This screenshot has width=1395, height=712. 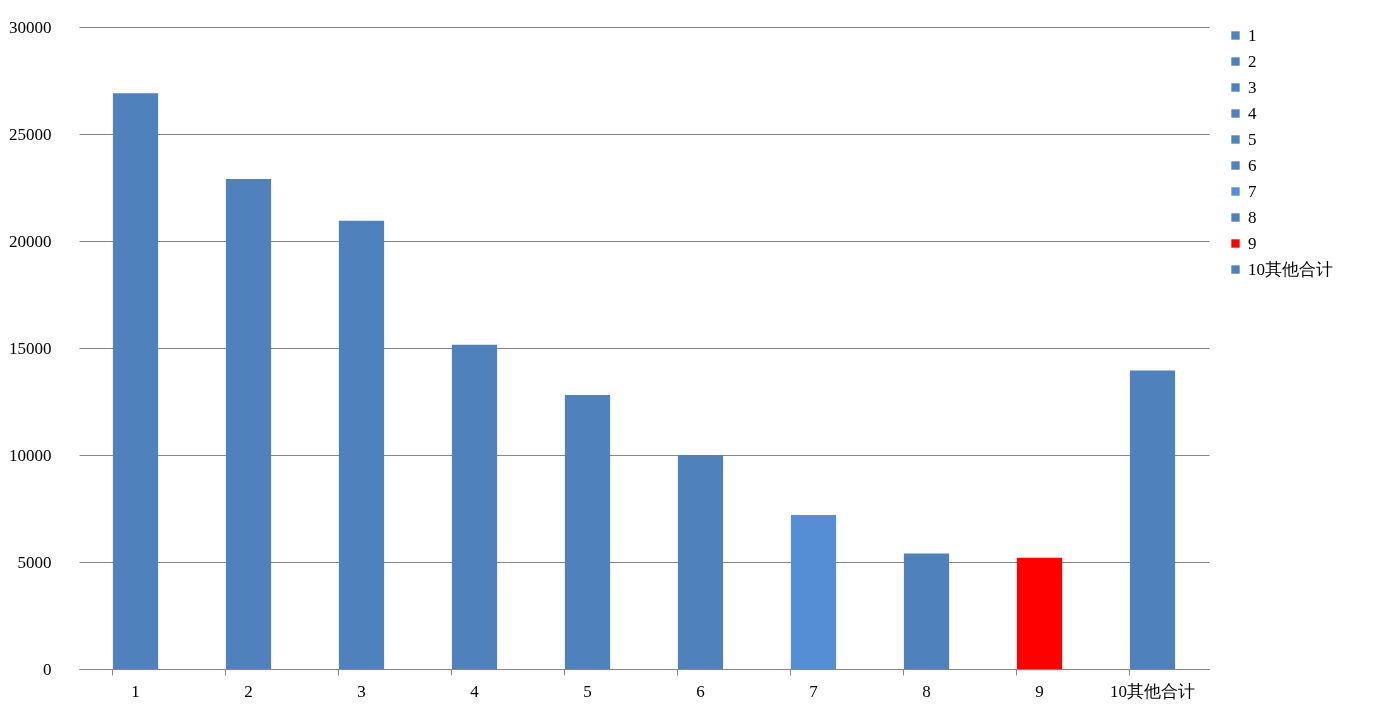 I want to click on x-tick-label: 7, so click(x=814, y=691).